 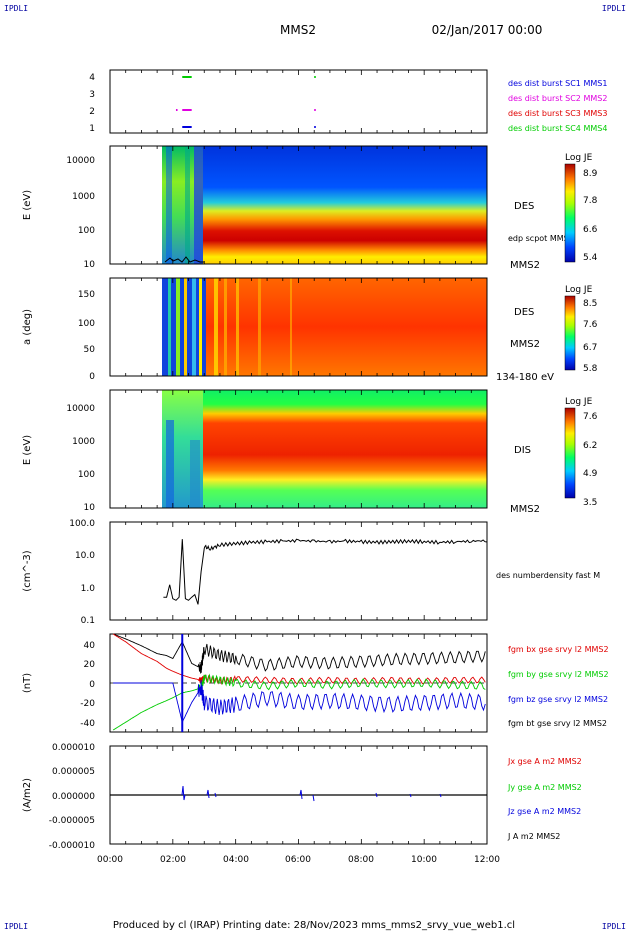 I want to click on des-energy-cbar-tick-2: 6.6, so click(x=590, y=230).